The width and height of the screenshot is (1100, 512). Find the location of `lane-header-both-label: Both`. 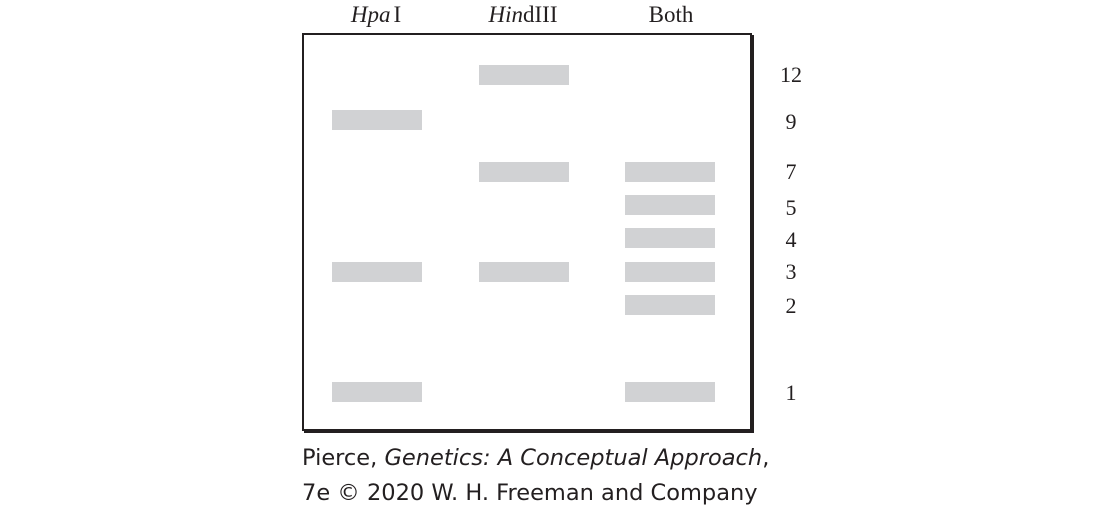

lane-header-both-label: Both is located at coordinates (671, 14).